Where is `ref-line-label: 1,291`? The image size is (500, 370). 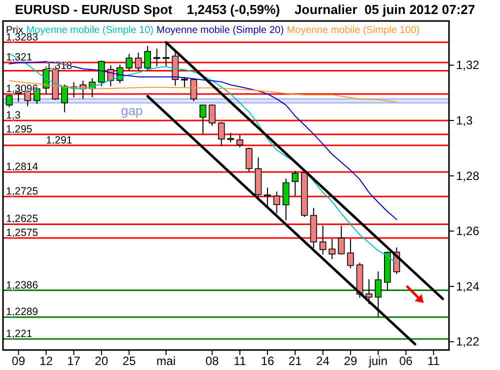 ref-line-label: 1,291 is located at coordinates (59, 140).